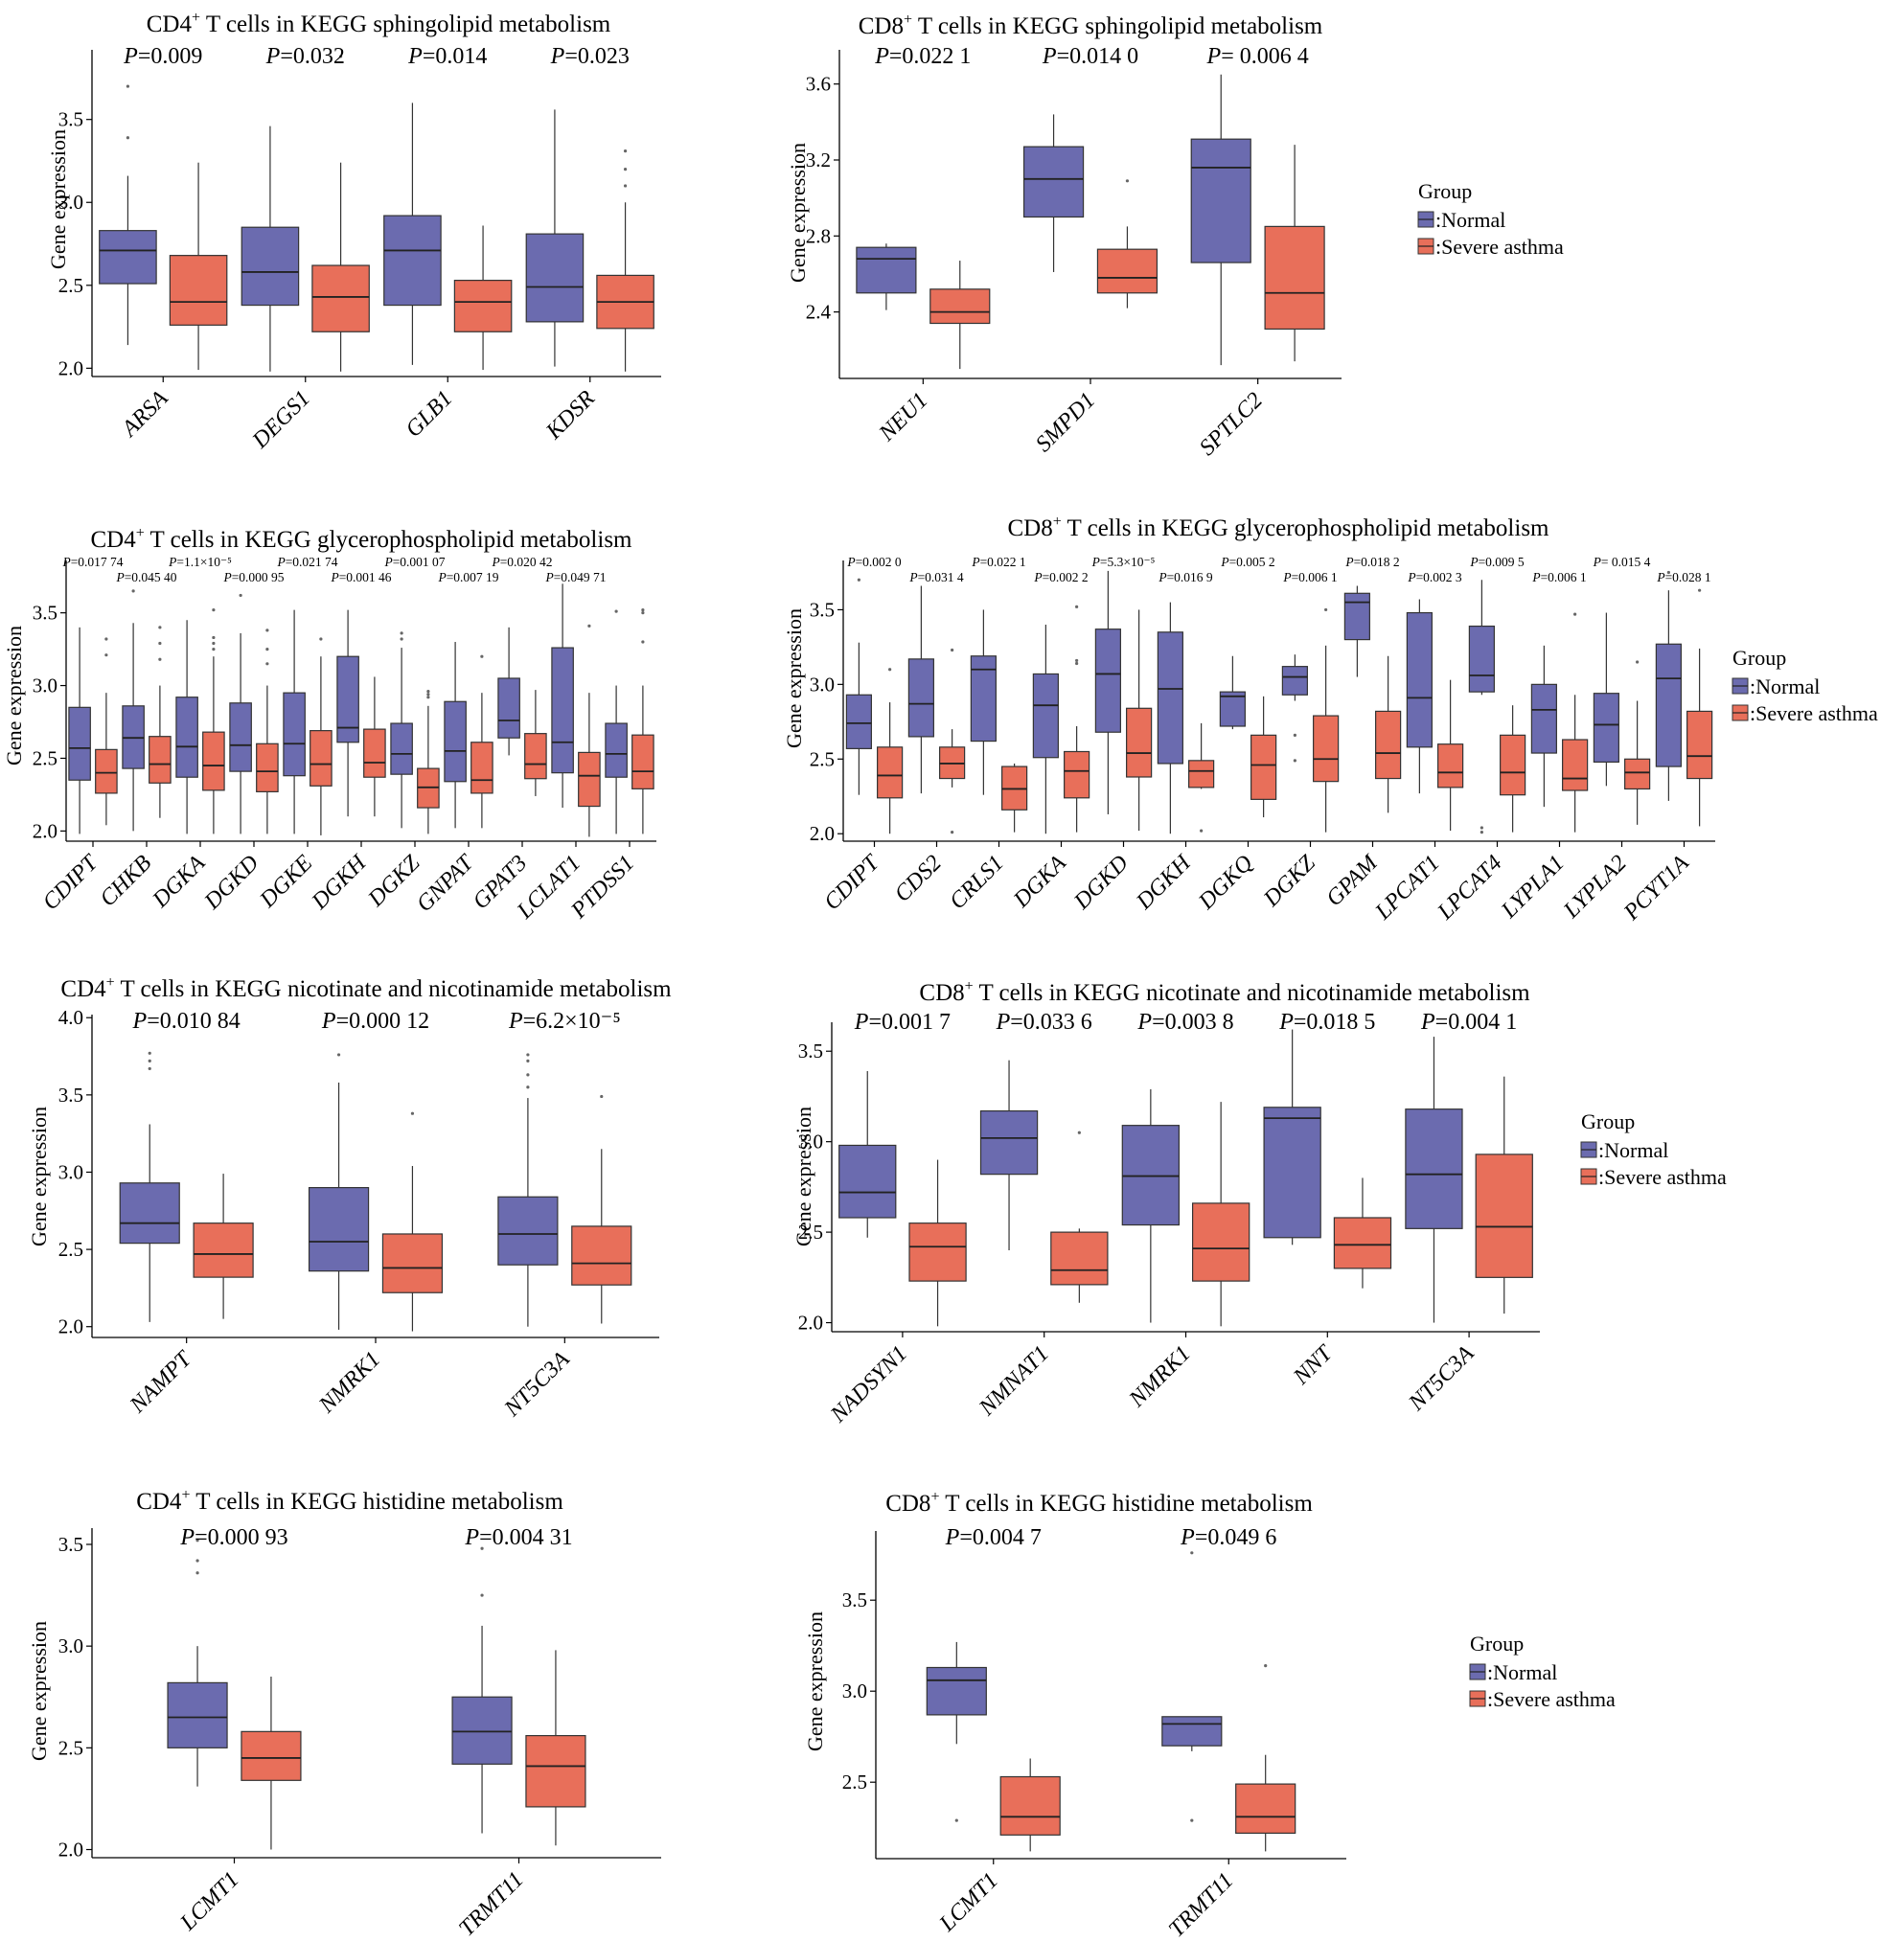 The image size is (1904, 1942). I want to click on x-tick-label: DGKQ, so click(1226, 883).